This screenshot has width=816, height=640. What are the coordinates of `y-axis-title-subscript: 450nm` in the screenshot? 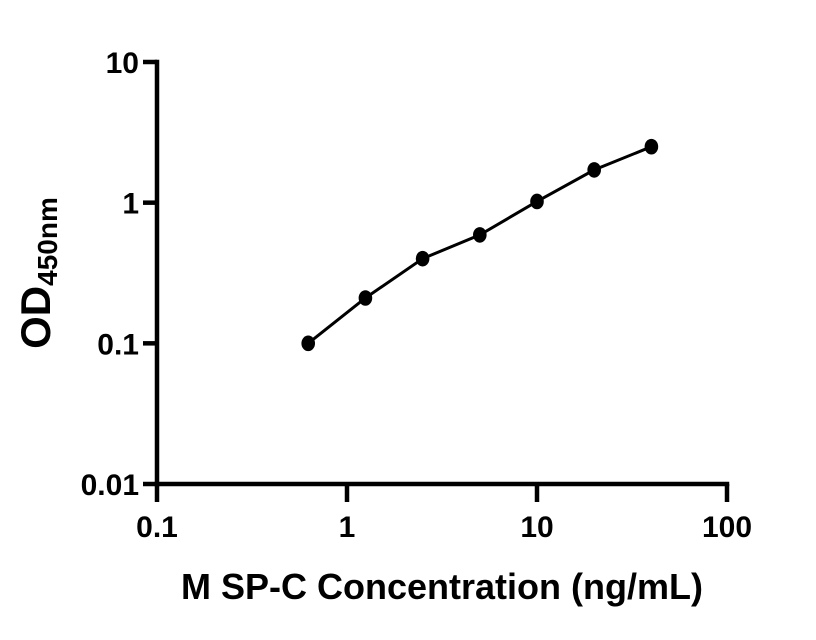 It's located at (47, 241).